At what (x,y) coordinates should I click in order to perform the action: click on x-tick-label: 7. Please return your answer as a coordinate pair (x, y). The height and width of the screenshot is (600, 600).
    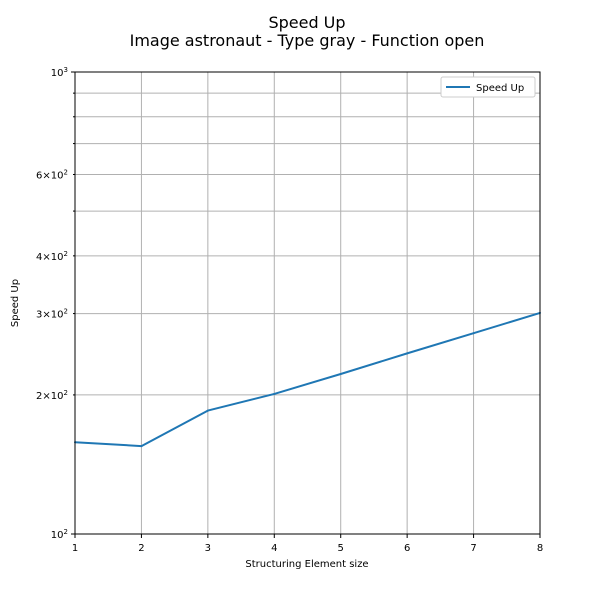
    Looking at the image, I should click on (473, 548).